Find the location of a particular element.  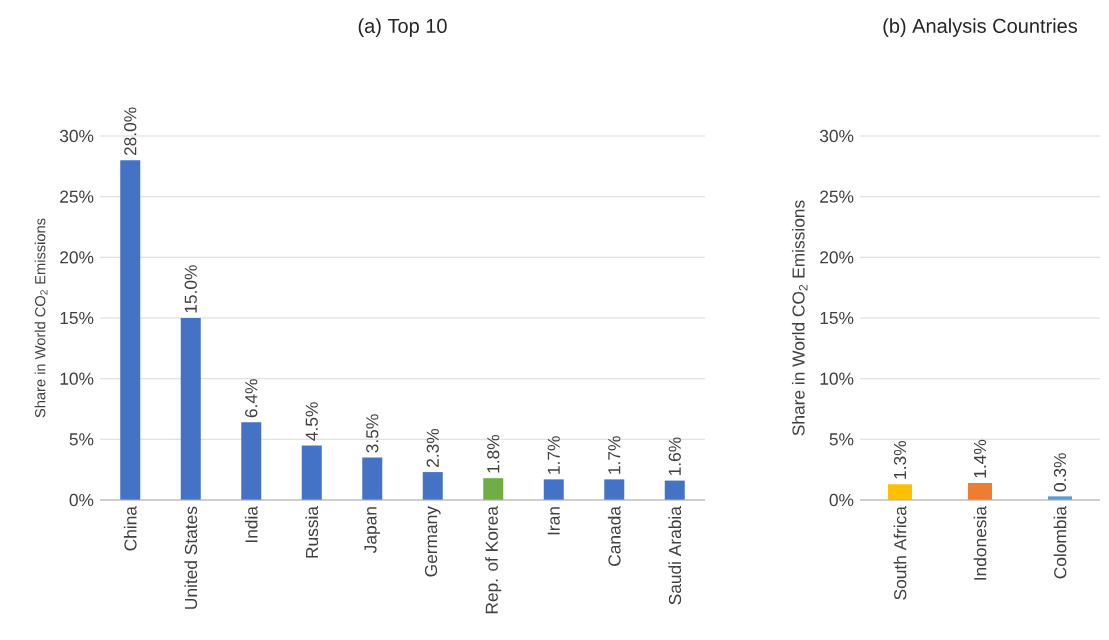

x-tick-label: Japan is located at coordinates (372, 530).